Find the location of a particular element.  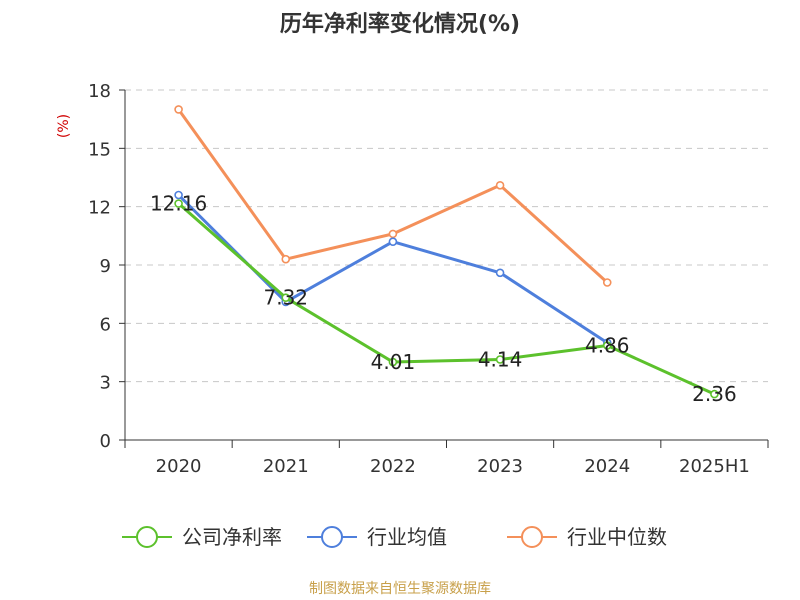

legend-item: 行业均值 is located at coordinates (377, 537).